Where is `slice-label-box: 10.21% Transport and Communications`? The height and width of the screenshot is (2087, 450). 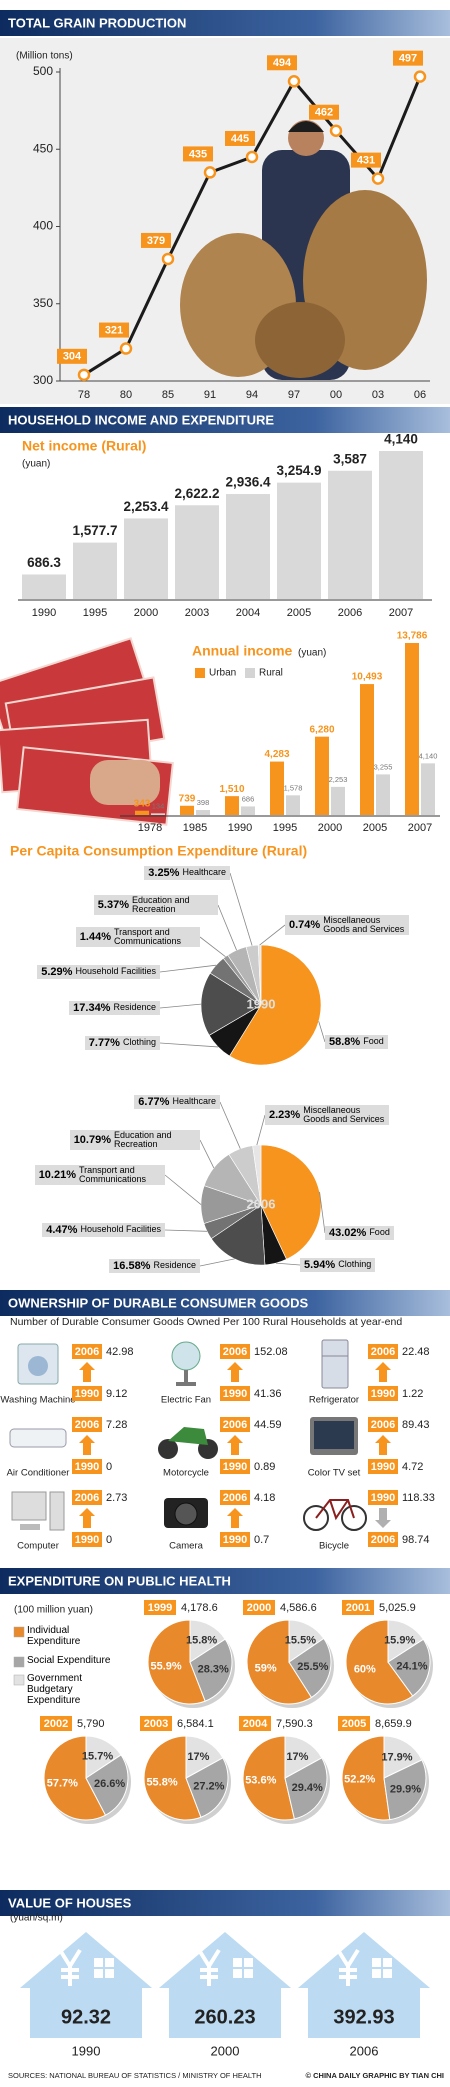
slice-label-box: 10.21% Transport and Communications is located at coordinates (99, 1175).